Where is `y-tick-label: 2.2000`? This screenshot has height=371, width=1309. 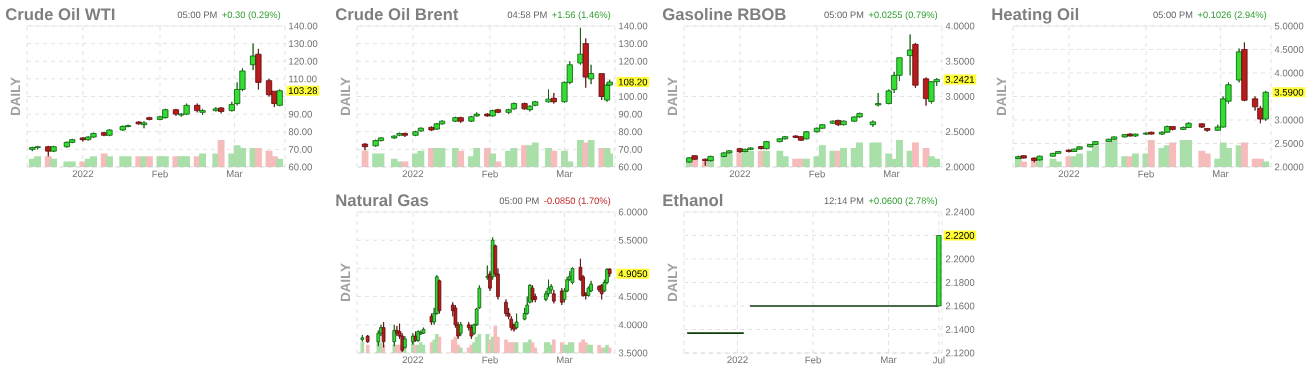 y-tick-label: 2.2000 is located at coordinates (960, 259).